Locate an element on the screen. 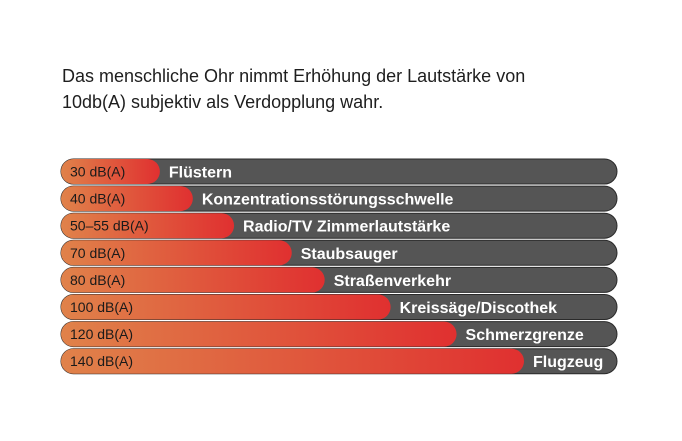 Image resolution: width=682 pixels, height=441 pixels. bar-value-label: 50–55 dB(A) is located at coordinates (109, 226).